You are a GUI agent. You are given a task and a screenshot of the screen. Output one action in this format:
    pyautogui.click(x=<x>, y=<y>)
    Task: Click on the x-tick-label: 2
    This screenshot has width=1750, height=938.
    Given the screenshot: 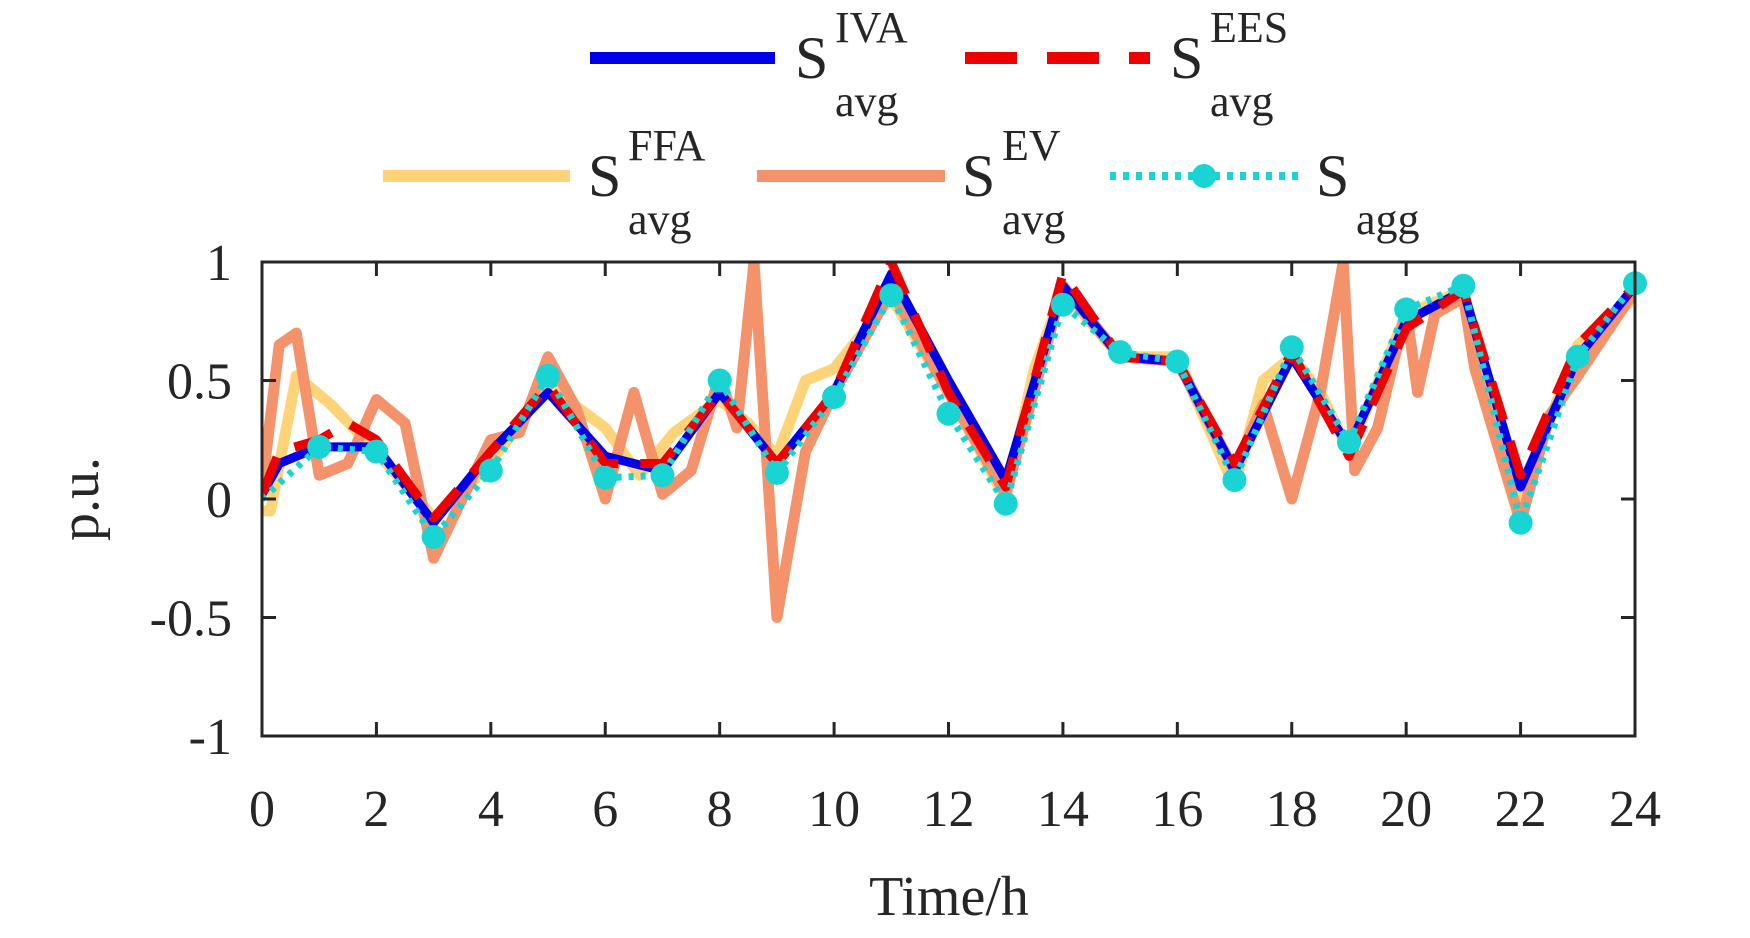 What is the action you would take?
    pyautogui.click(x=376, y=809)
    